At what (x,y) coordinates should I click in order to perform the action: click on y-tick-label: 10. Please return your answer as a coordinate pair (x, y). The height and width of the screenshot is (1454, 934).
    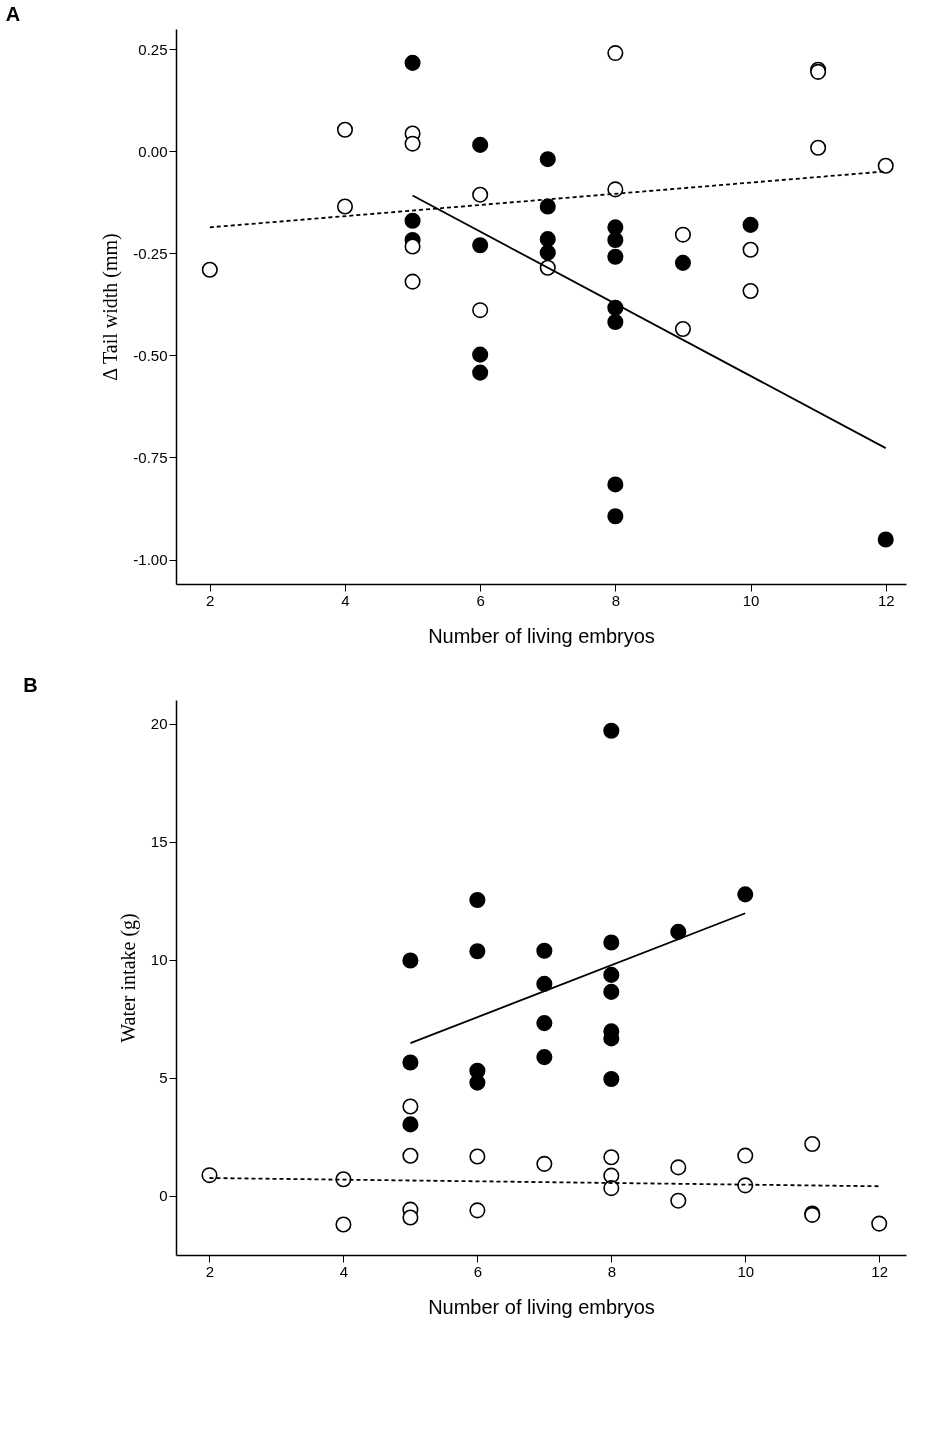
    Looking at the image, I should click on (159, 960).